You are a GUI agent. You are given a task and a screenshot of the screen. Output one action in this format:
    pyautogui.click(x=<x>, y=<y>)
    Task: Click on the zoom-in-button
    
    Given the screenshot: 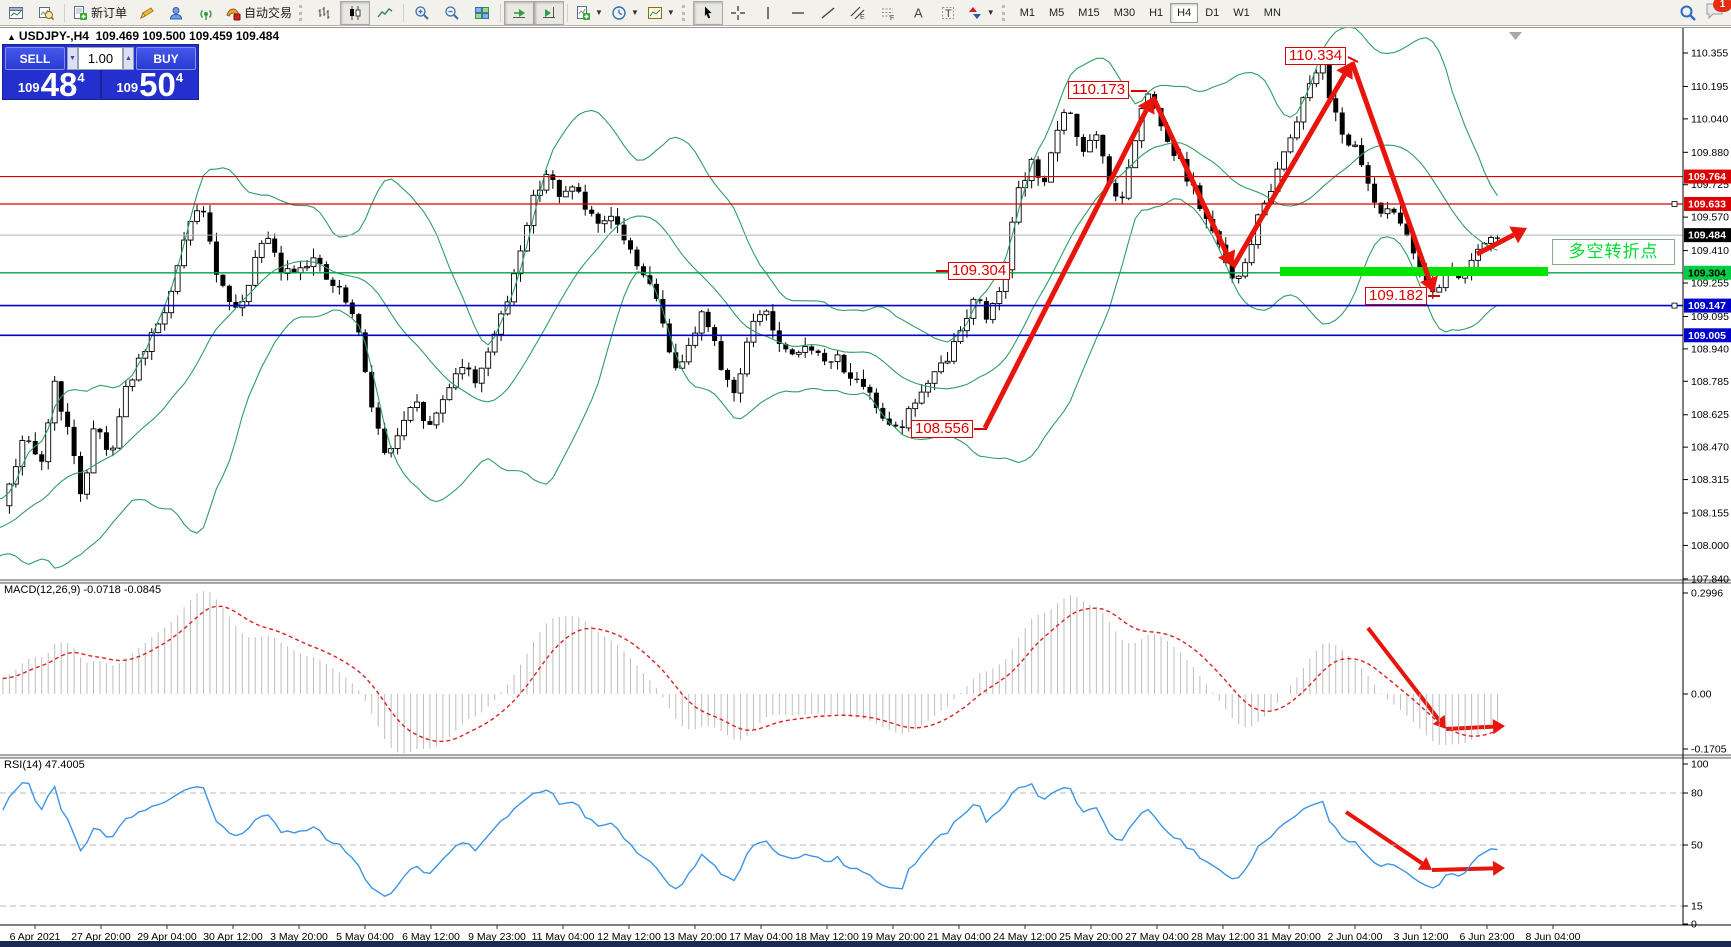 What is the action you would take?
    pyautogui.click(x=422, y=13)
    